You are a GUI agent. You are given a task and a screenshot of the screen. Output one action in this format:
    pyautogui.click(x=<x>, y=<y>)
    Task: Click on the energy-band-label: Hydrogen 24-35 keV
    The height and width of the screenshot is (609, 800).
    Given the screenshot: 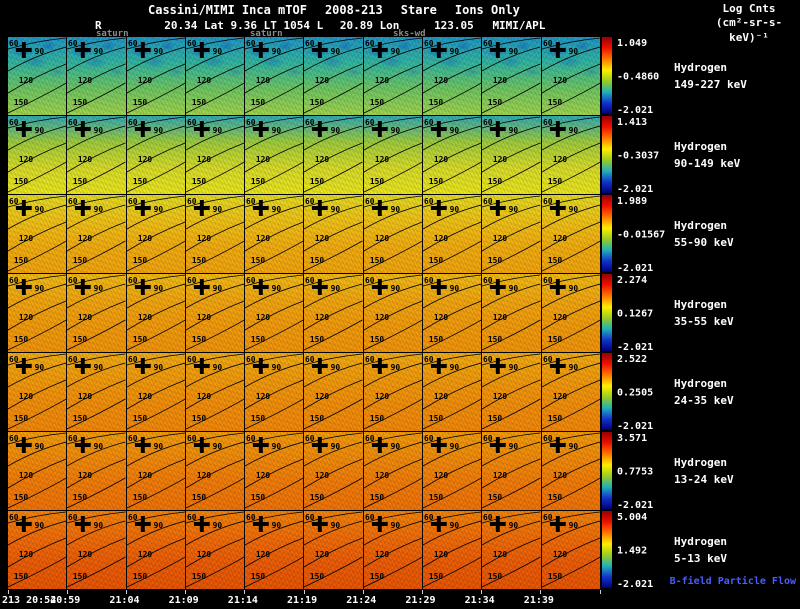 What is the action you would take?
    pyautogui.click(x=731, y=392)
    